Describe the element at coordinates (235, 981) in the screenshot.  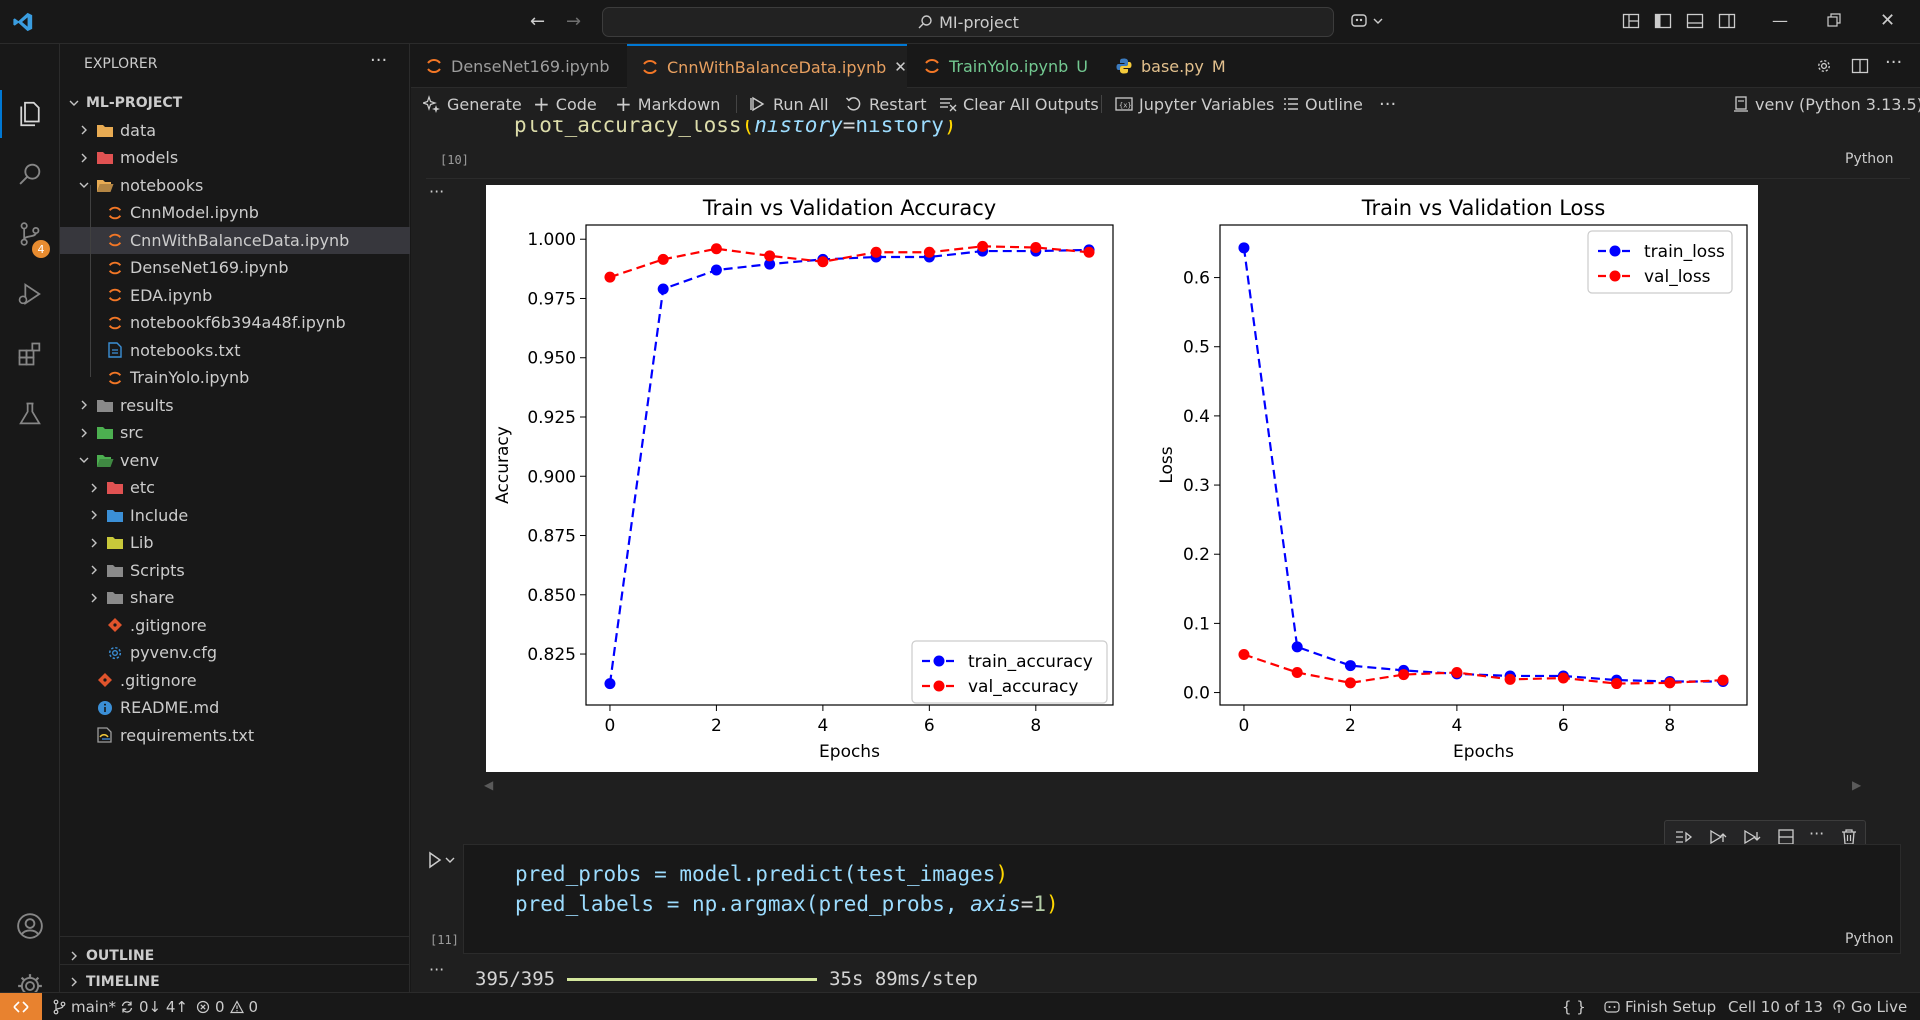
I see `timeline-section: TIMELINE` at that location.